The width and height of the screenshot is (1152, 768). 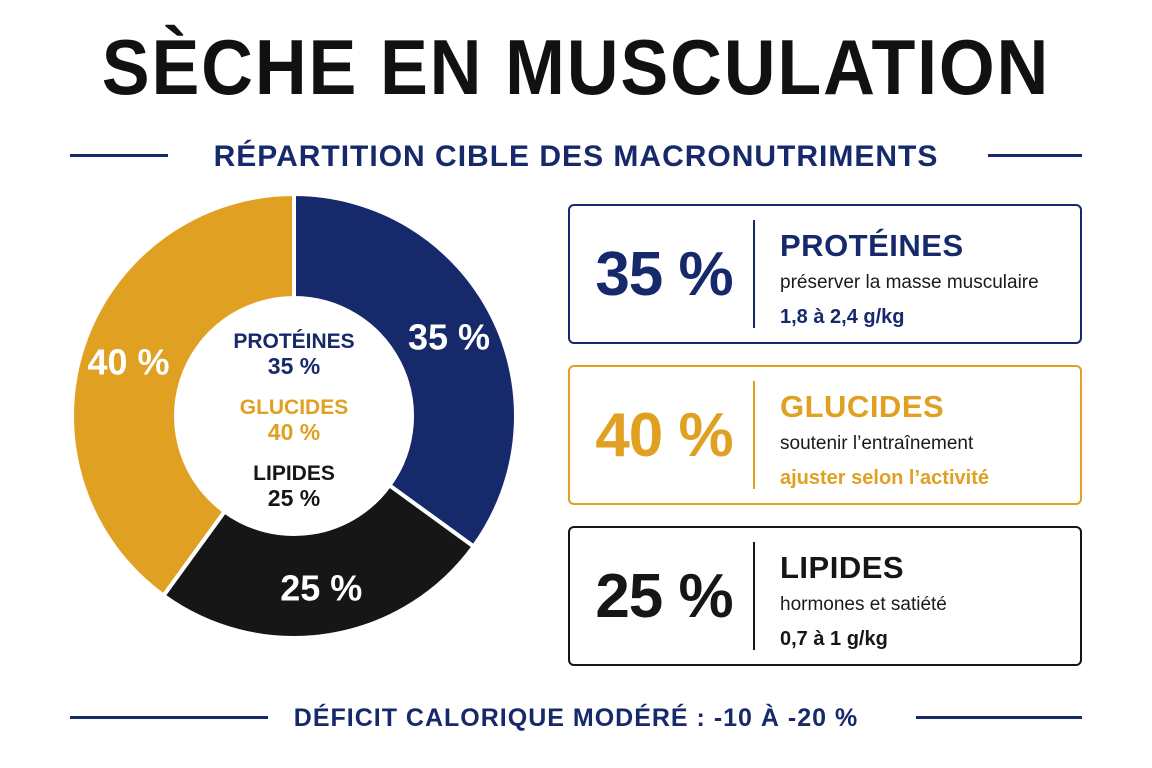 I want to click on center-label-value: 25 %, so click(x=294, y=498).